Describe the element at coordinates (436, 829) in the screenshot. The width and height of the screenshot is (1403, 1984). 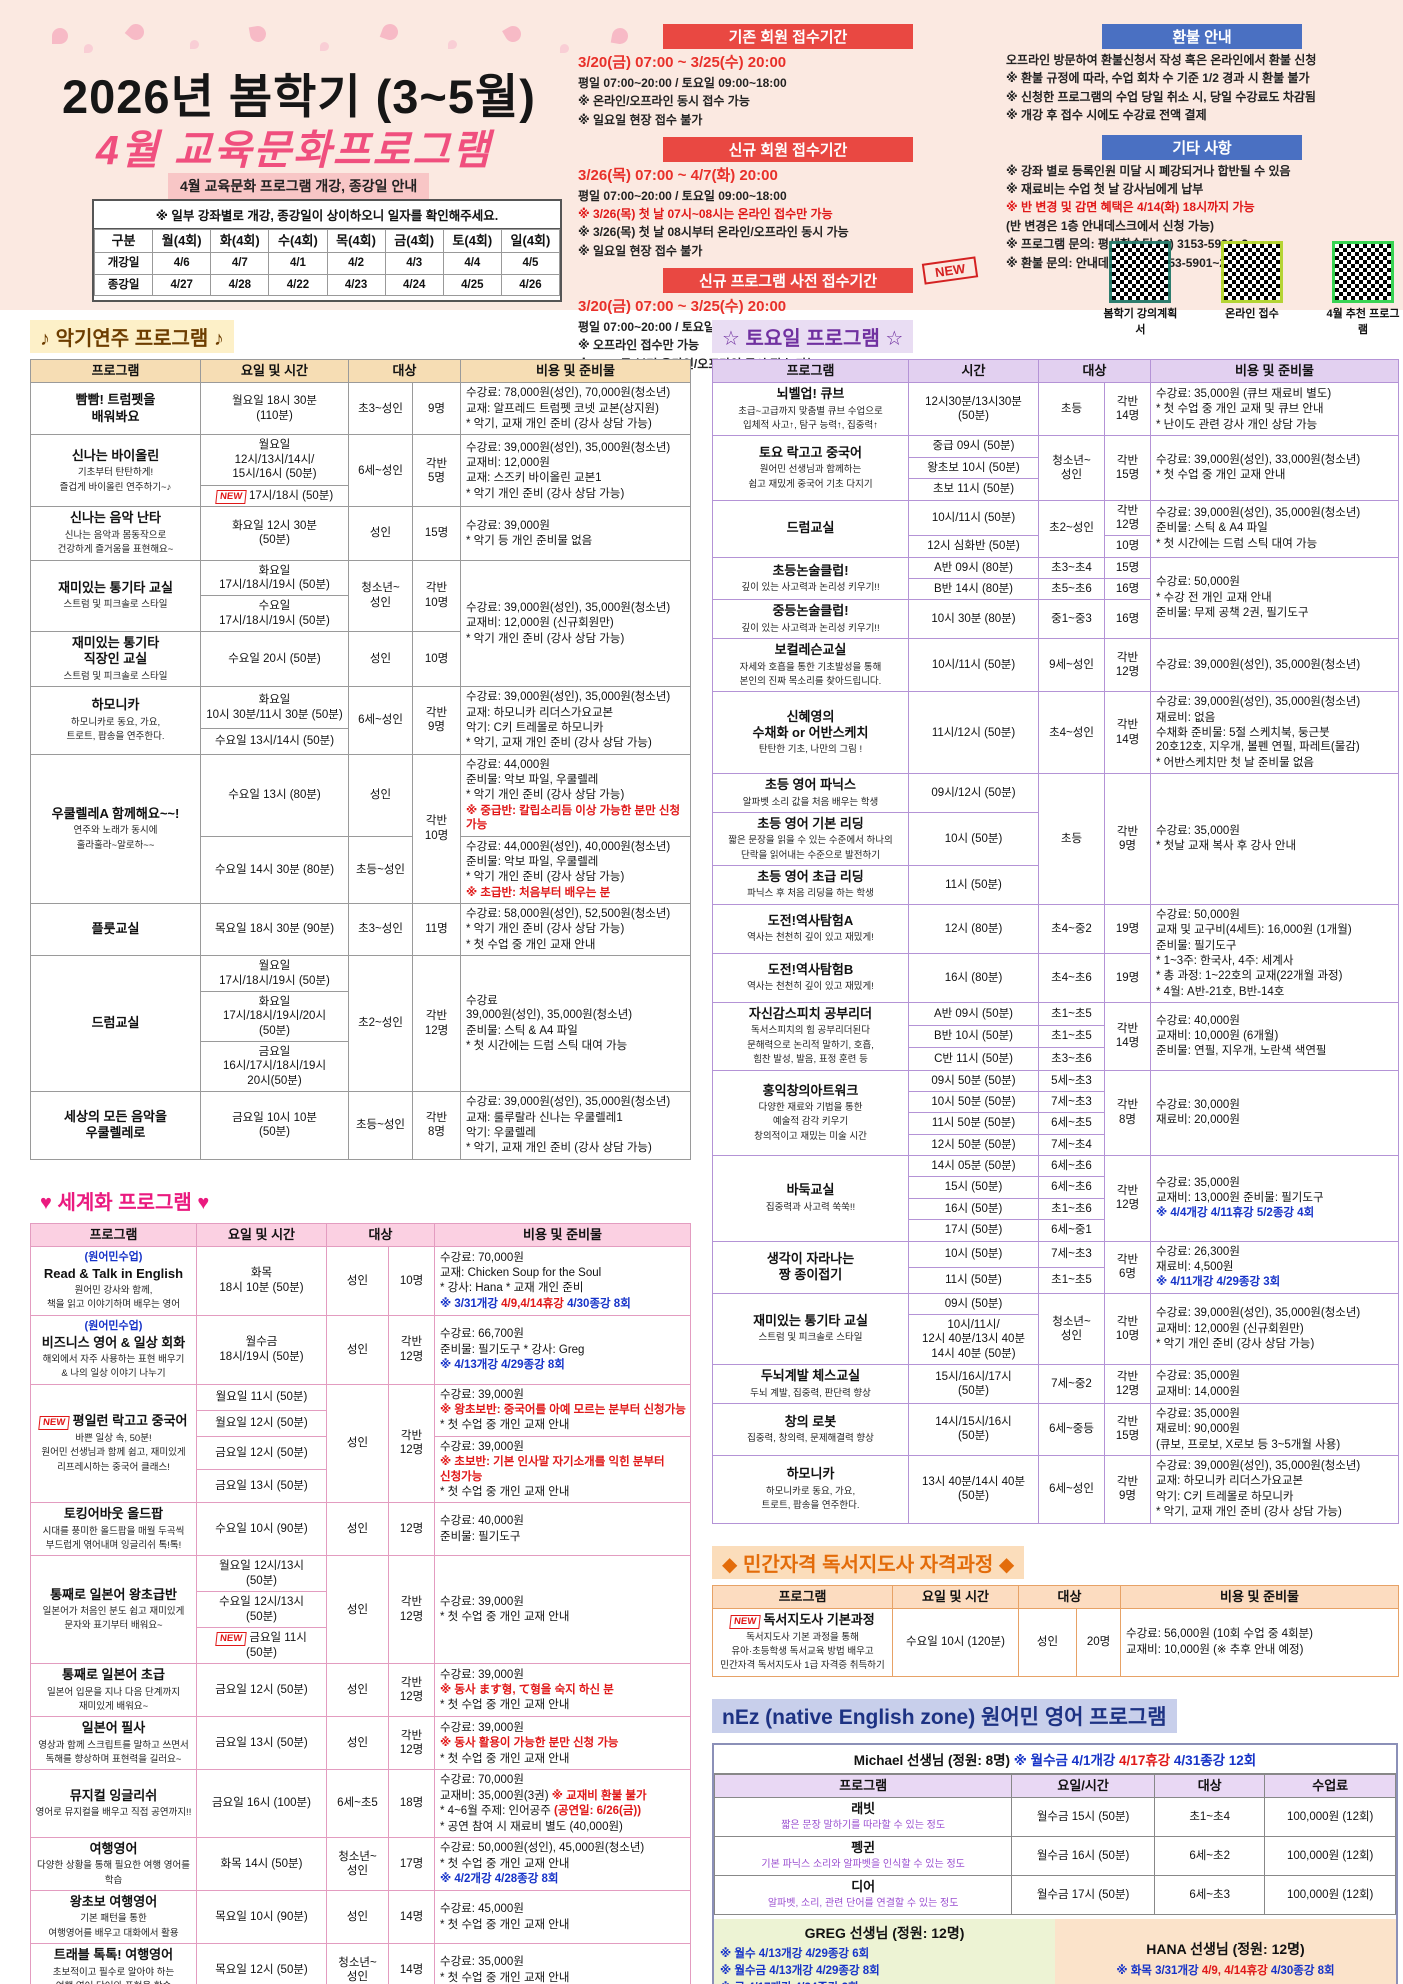
I see `table-cell: 각반 10명` at that location.